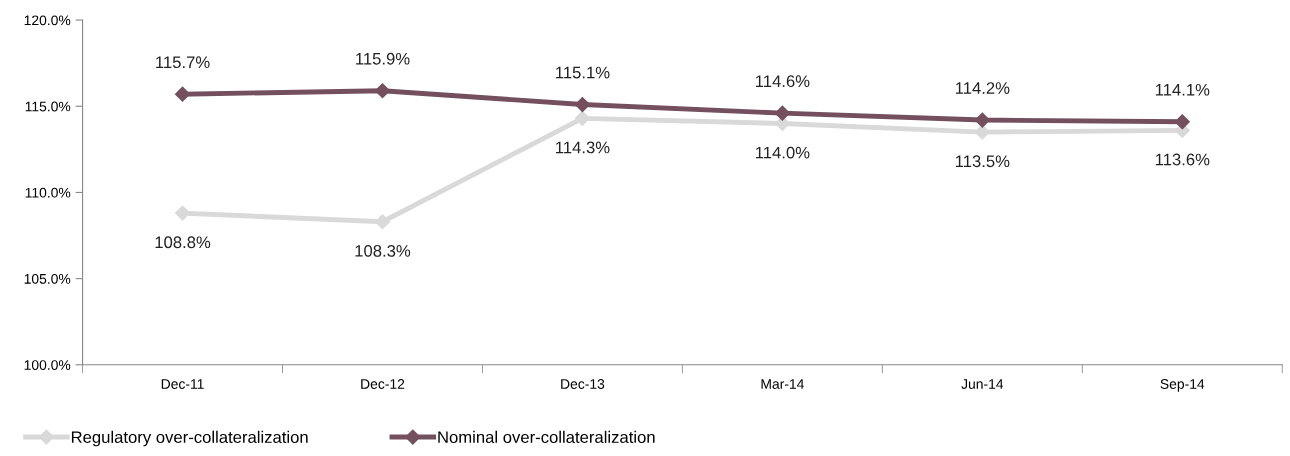  What do you see at coordinates (47, 278) in the screenshot?
I see `y-tick-label: 105.0%` at bounding box center [47, 278].